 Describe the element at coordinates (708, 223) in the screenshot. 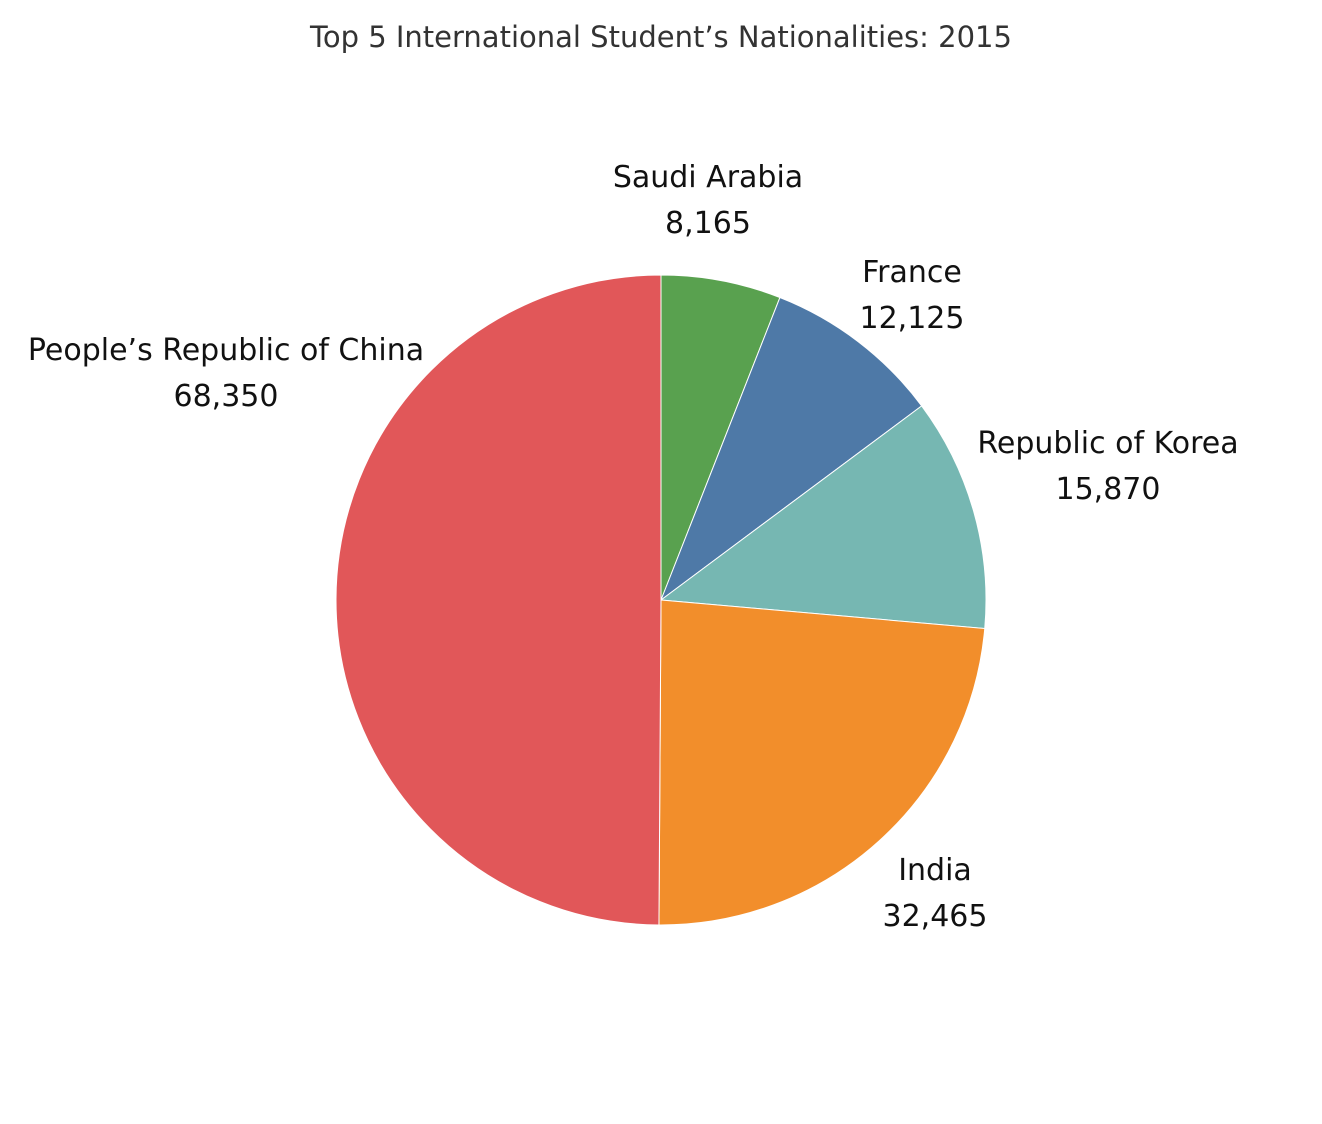

I see `slice-value-saudi-arabia: 8,165` at that location.